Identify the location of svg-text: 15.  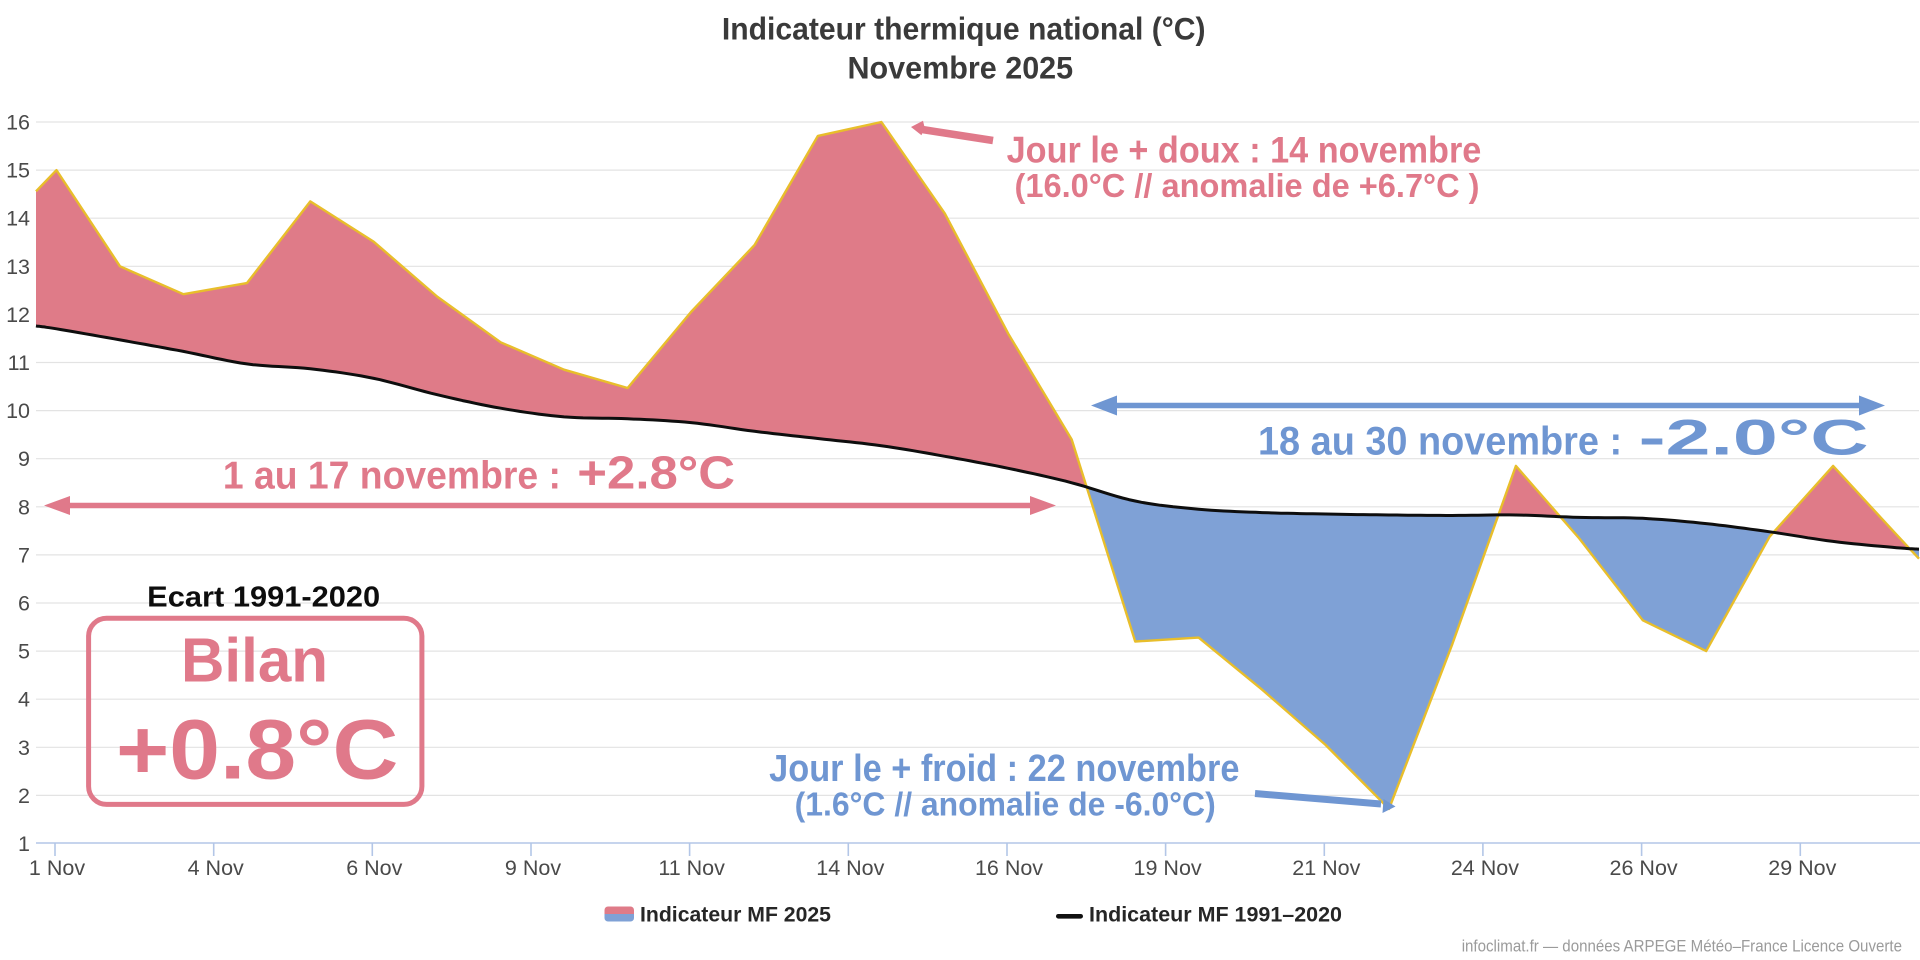
(18, 171).